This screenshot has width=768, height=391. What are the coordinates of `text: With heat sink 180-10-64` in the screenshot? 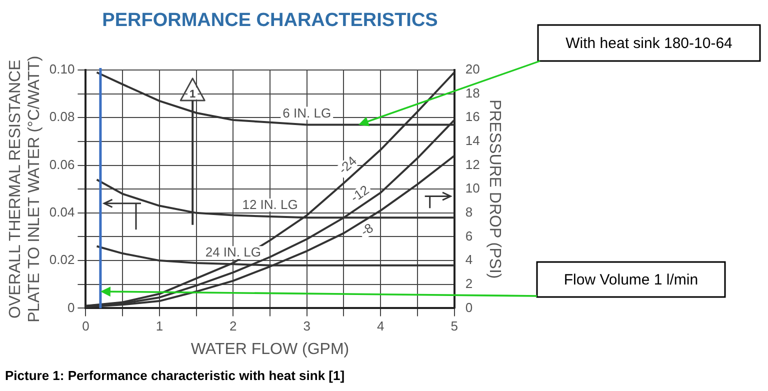 It's located at (649, 43).